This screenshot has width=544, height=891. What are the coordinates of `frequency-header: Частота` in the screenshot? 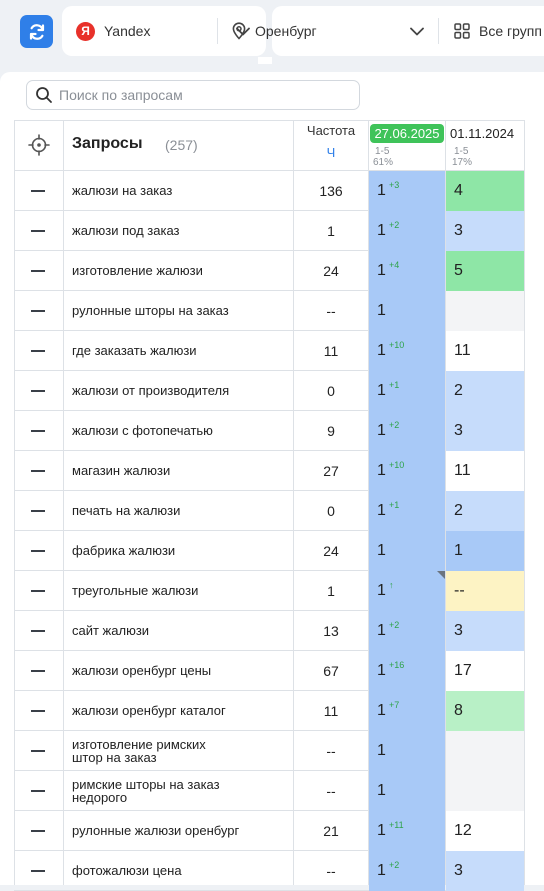 It's located at (331, 130).